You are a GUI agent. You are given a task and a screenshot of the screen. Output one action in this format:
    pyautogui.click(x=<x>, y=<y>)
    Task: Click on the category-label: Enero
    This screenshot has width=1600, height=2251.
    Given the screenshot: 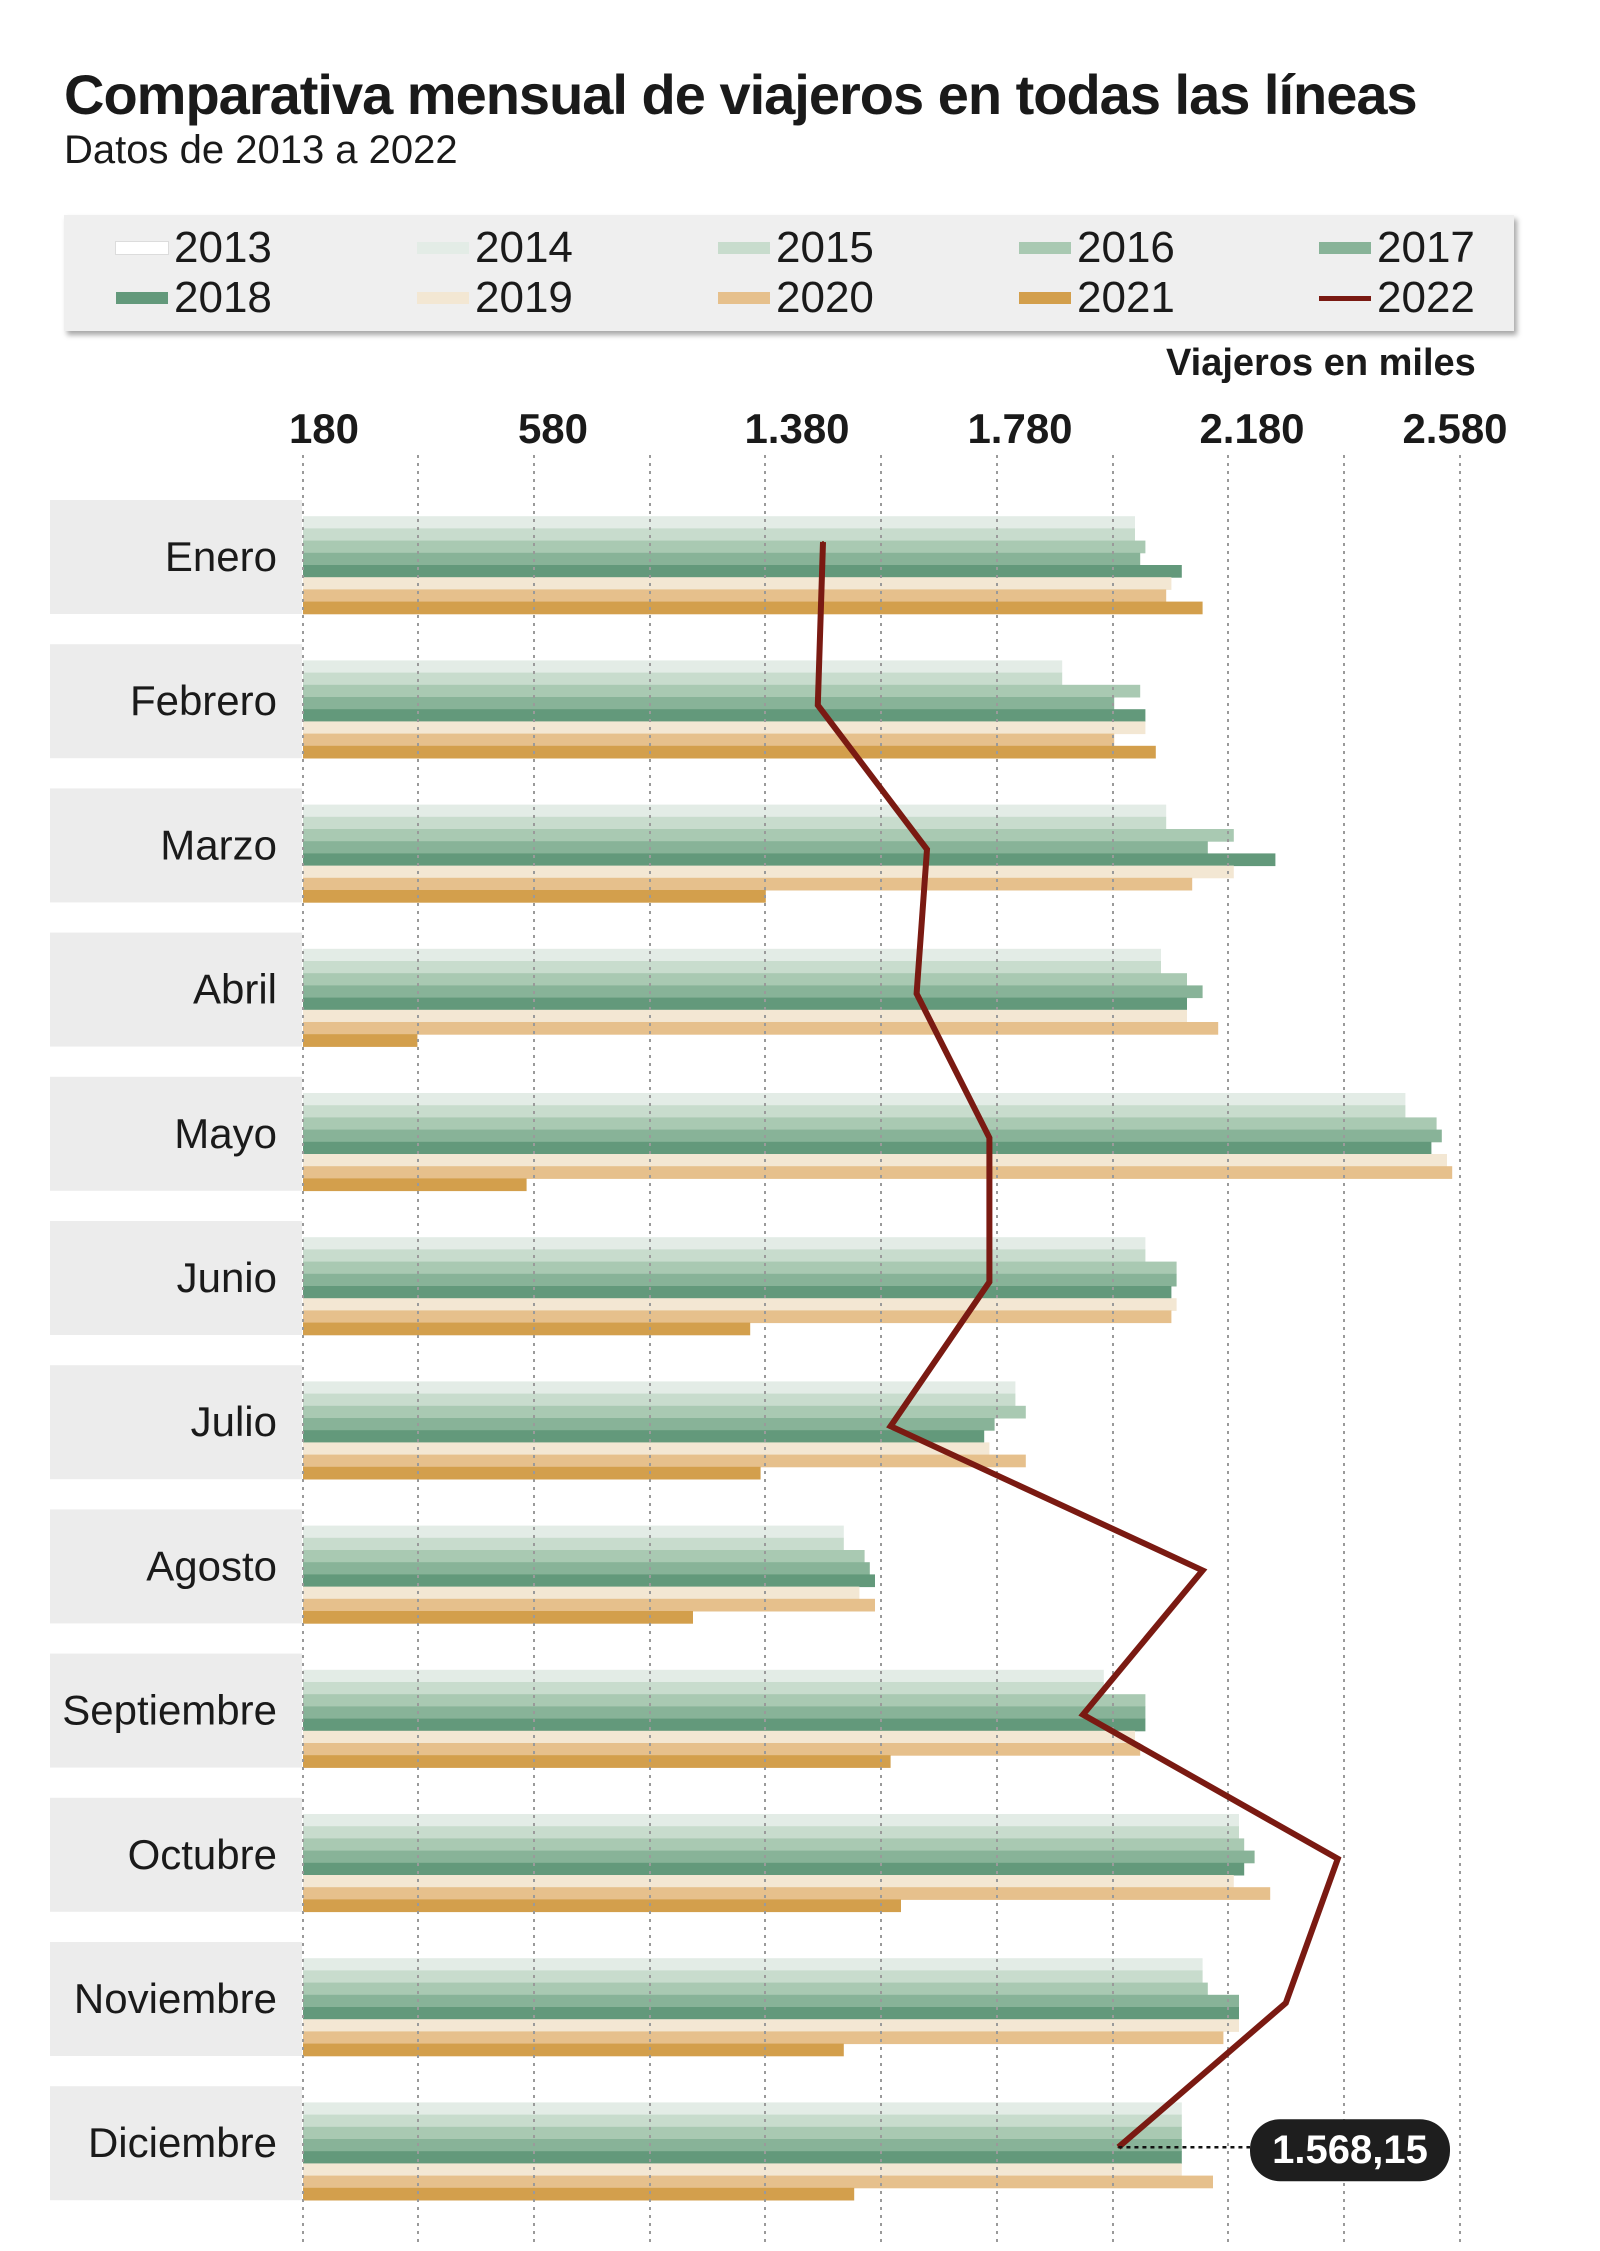 What is the action you would take?
    pyautogui.click(x=221, y=556)
    